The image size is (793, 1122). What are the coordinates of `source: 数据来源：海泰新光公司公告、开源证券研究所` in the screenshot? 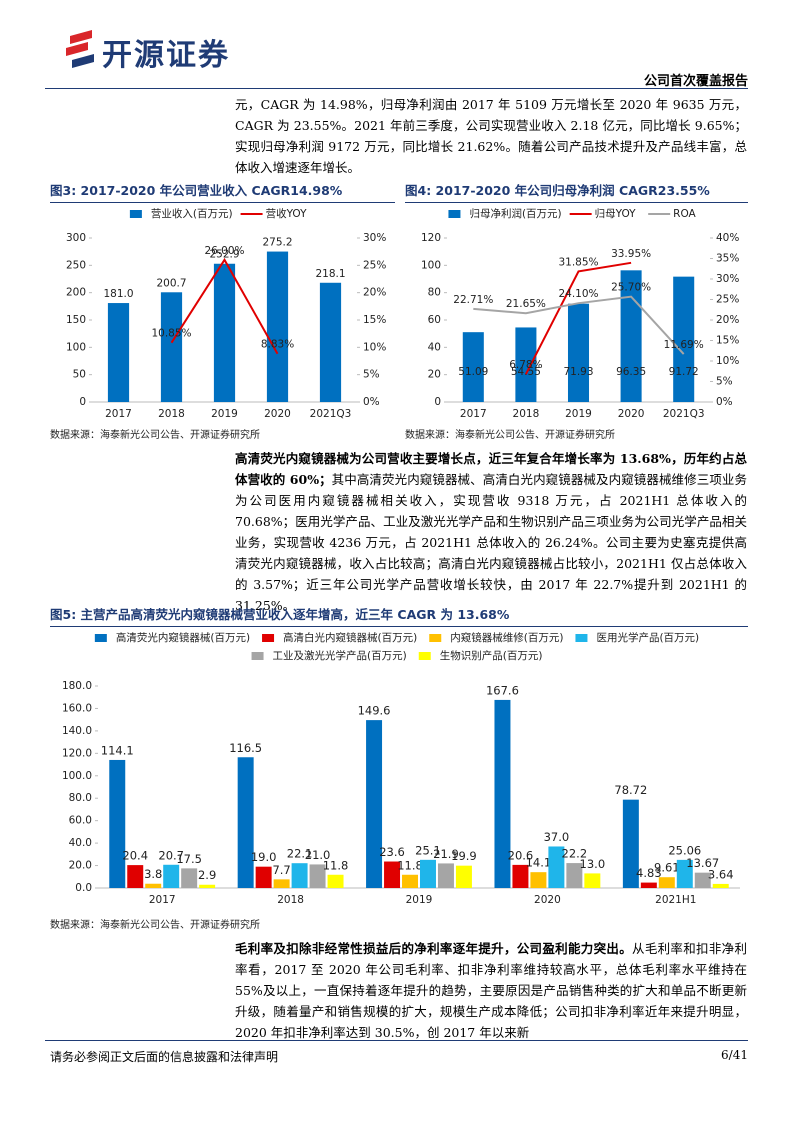 It's located at (155, 435).